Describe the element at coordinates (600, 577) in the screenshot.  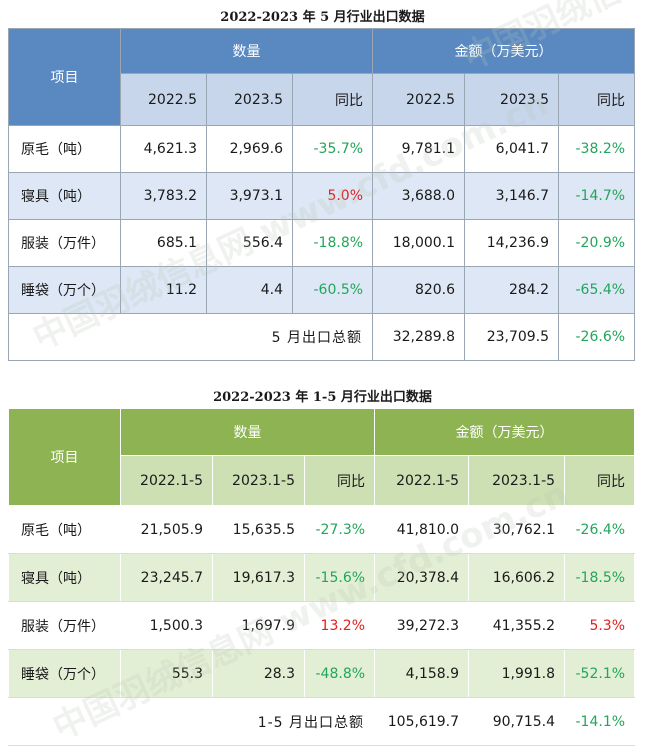
I see `cell-yoy: -18.5%` at that location.